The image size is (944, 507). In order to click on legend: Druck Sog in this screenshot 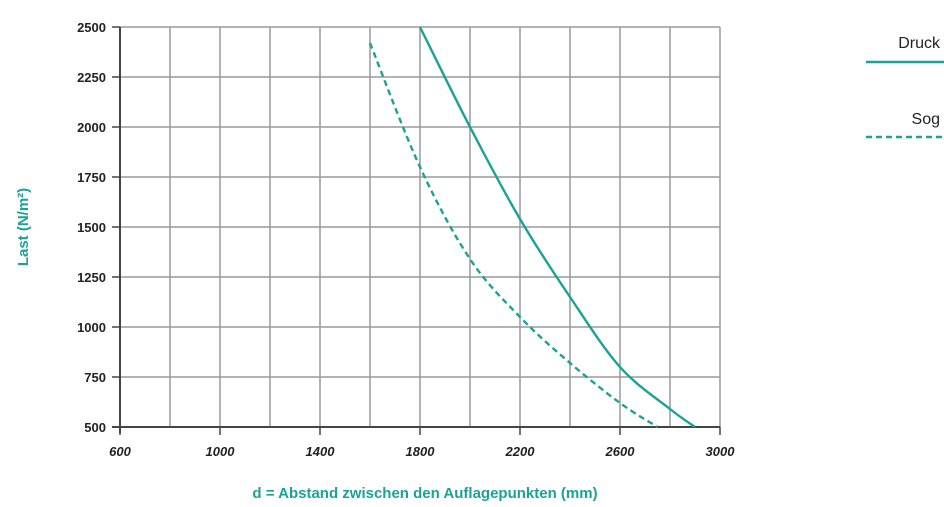, I will do `click(905, 87)`.